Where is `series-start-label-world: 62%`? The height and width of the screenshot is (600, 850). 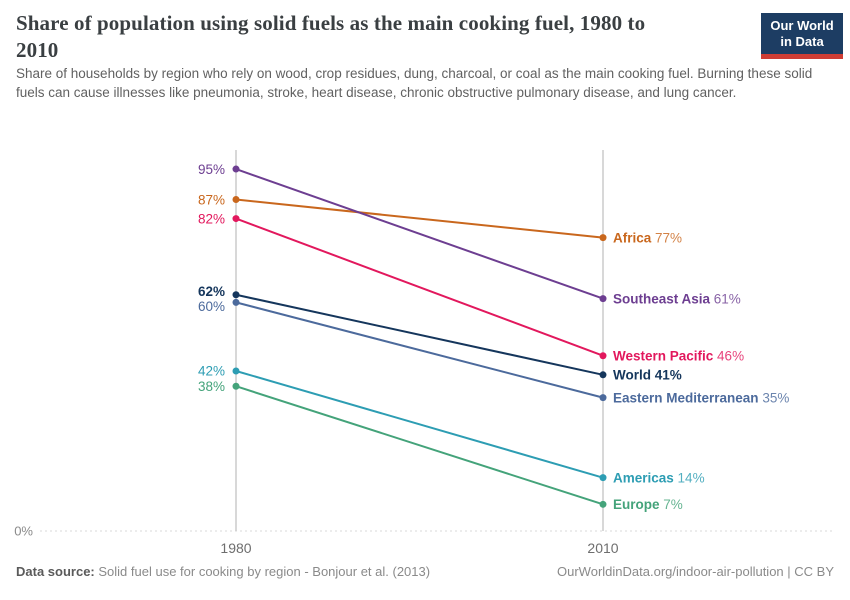
series-start-label-world: 62% is located at coordinates (211, 291).